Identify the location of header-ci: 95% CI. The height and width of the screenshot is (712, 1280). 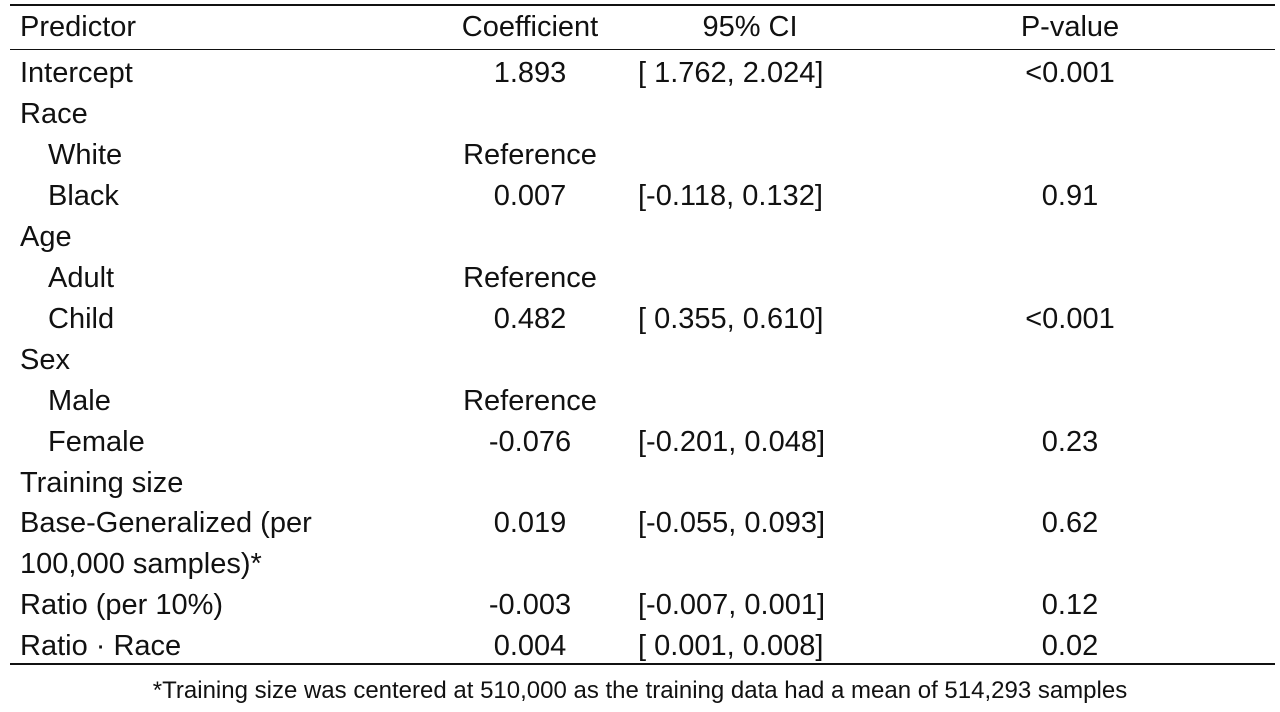
(750, 27).